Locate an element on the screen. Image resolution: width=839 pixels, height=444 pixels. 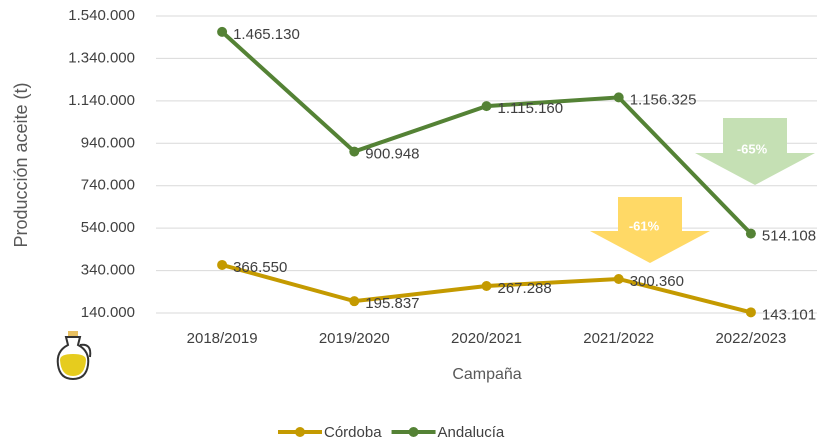
data-label: 514.108 is located at coordinates (789, 236).